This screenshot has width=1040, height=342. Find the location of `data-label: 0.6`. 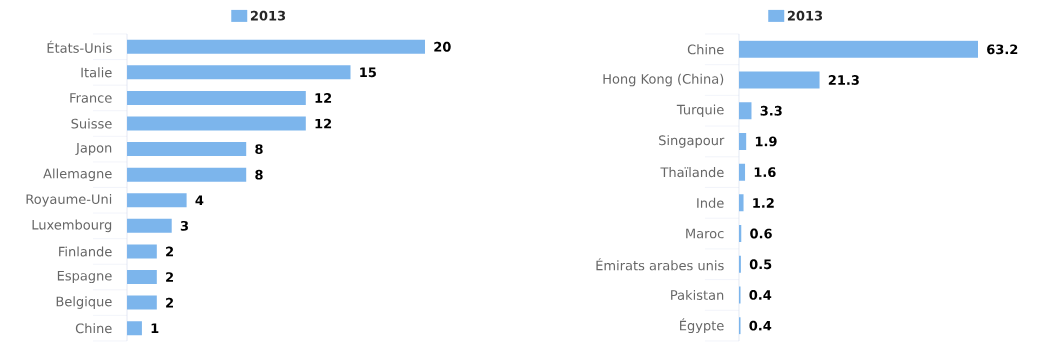

data-label: 0.6 is located at coordinates (761, 233).